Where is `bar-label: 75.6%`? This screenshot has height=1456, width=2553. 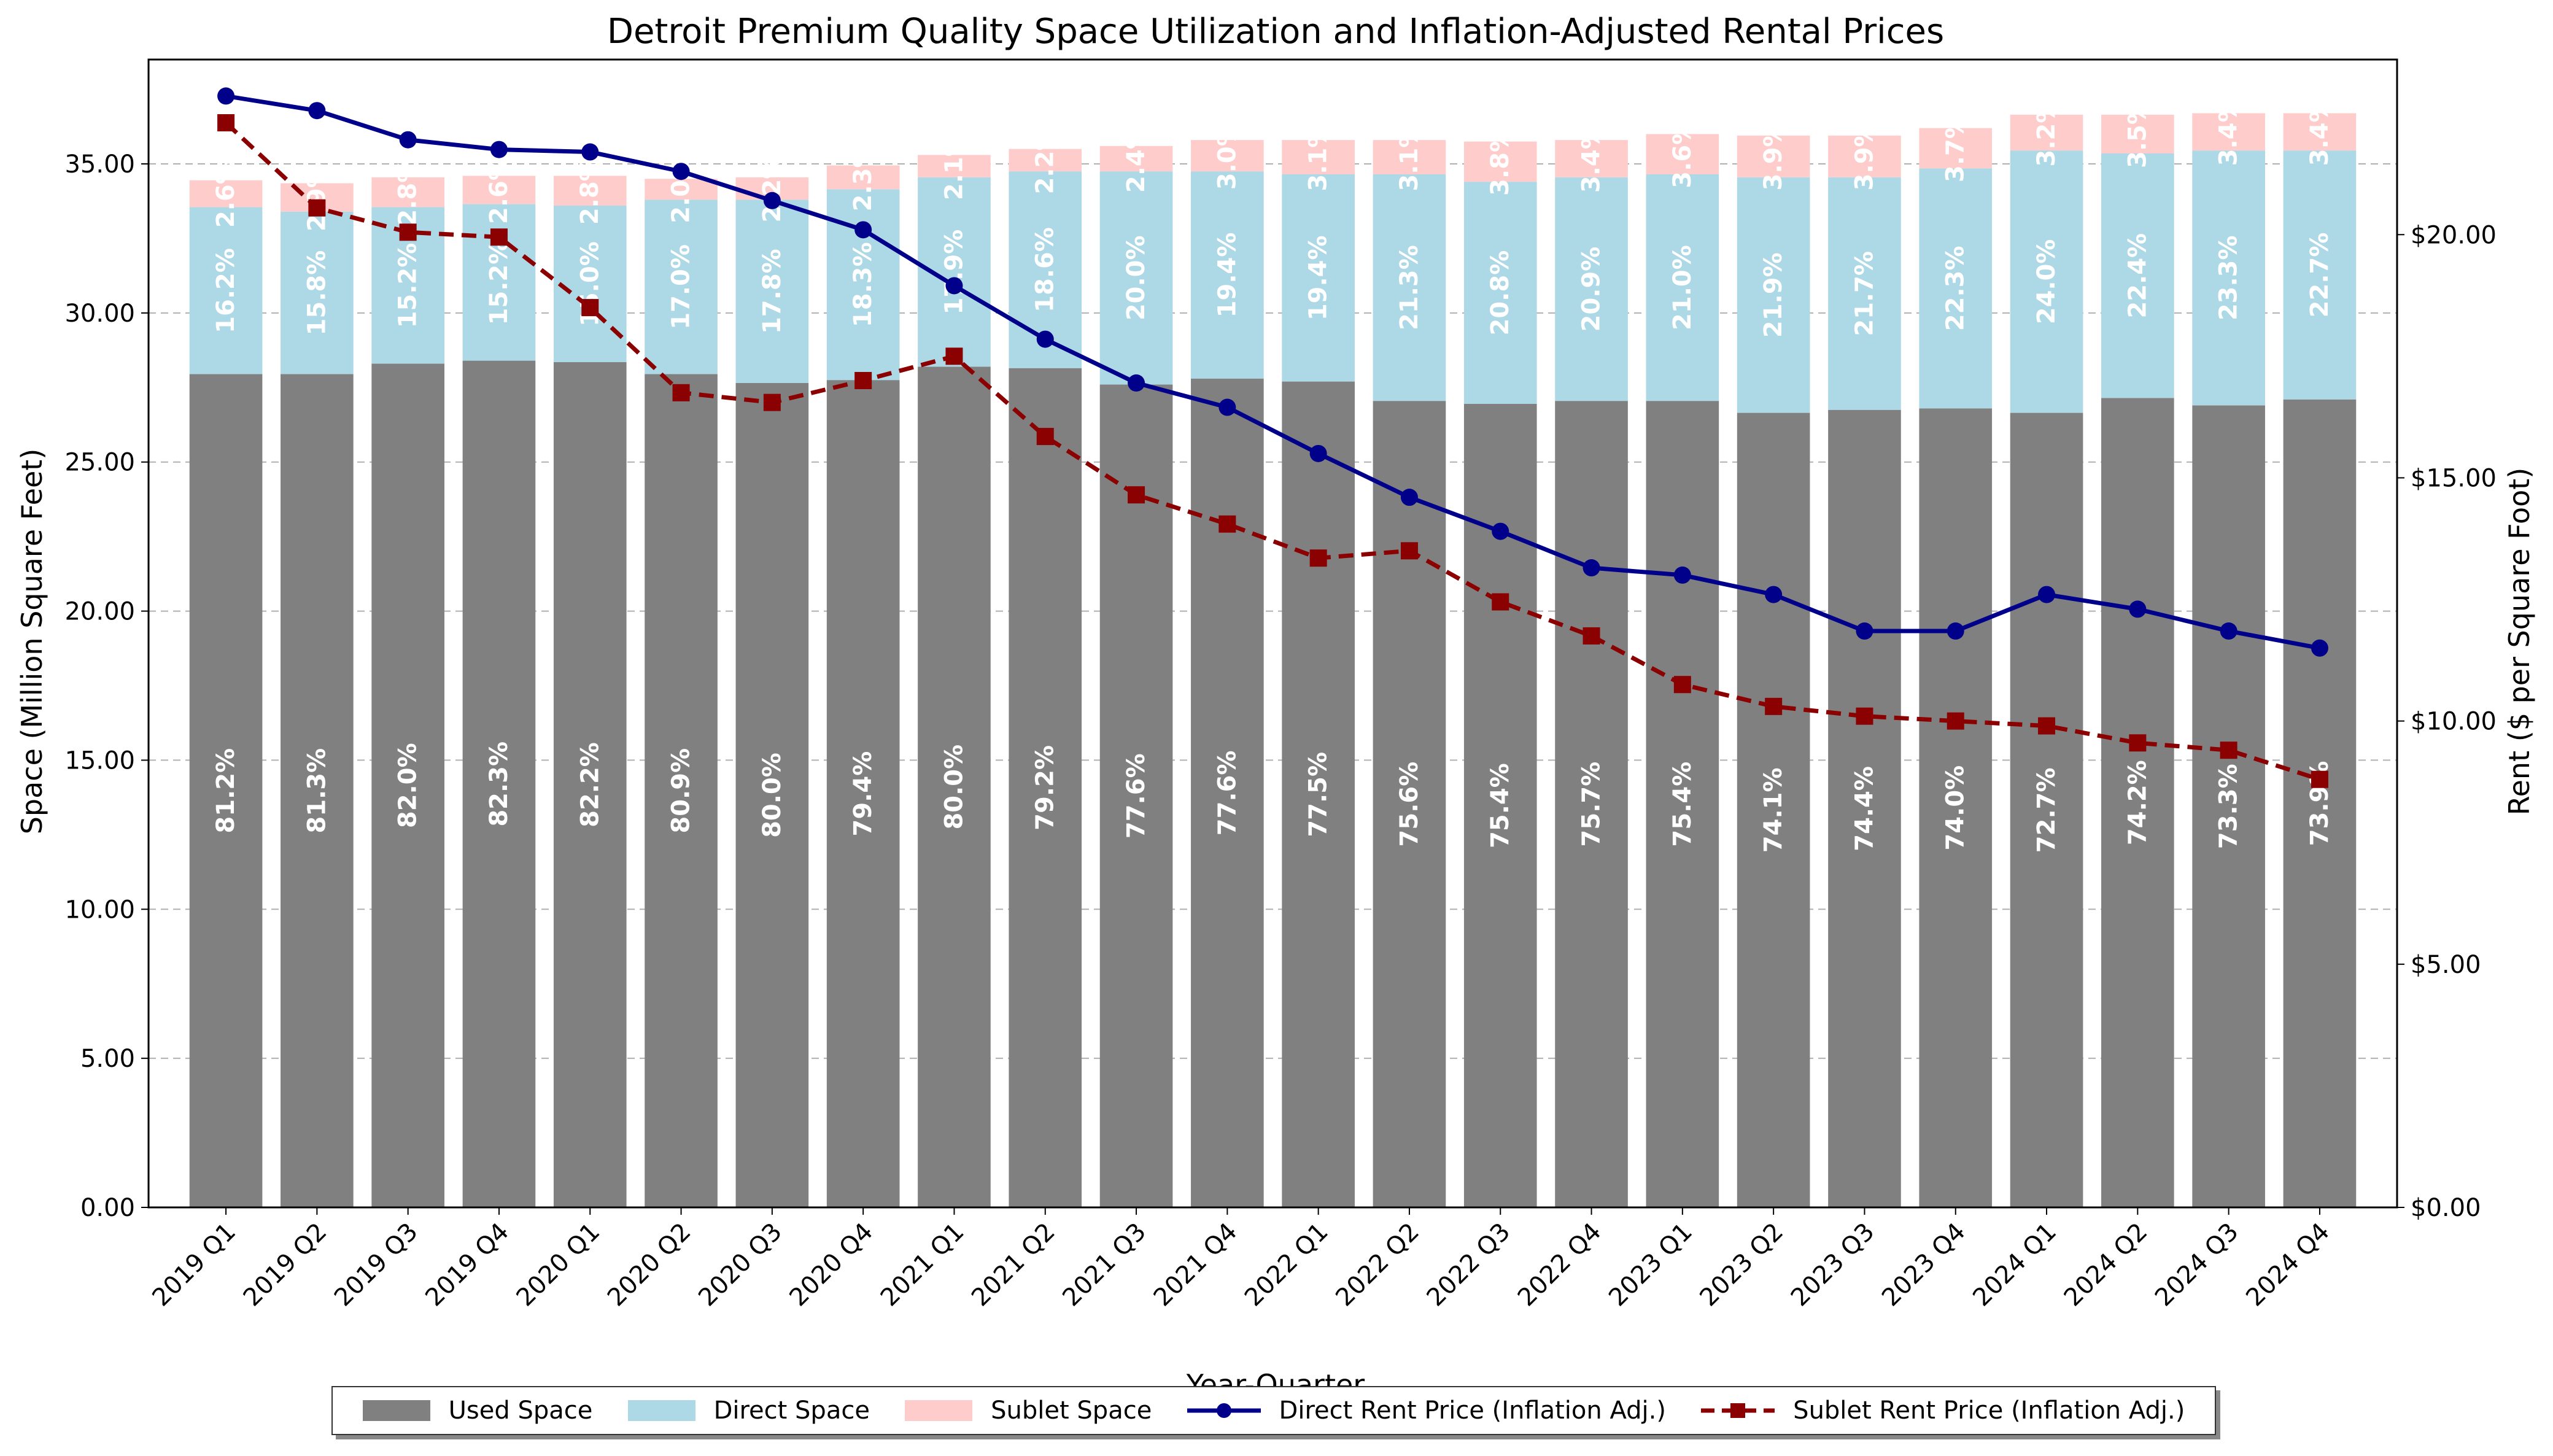
bar-label: 75.6% is located at coordinates (1410, 804).